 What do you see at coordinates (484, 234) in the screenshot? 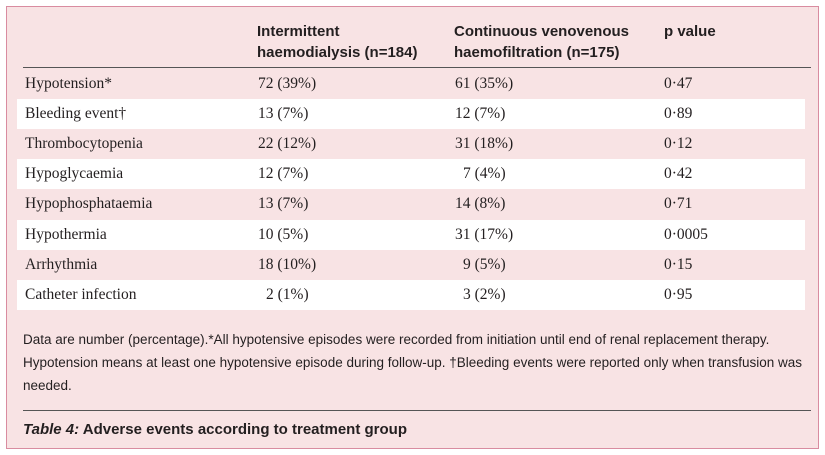
I see `continuous-haemofiltration-value: 31 (17%)` at bounding box center [484, 234].